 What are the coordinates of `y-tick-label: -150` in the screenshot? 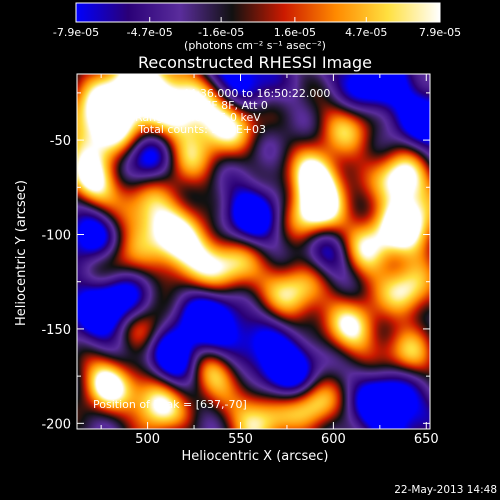 It's located at (56, 330).